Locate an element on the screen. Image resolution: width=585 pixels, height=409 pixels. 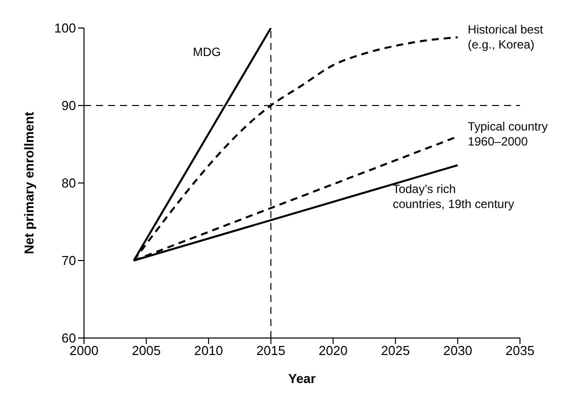
series-label: Today’s rich countries, 19th century is located at coordinates (453, 197).